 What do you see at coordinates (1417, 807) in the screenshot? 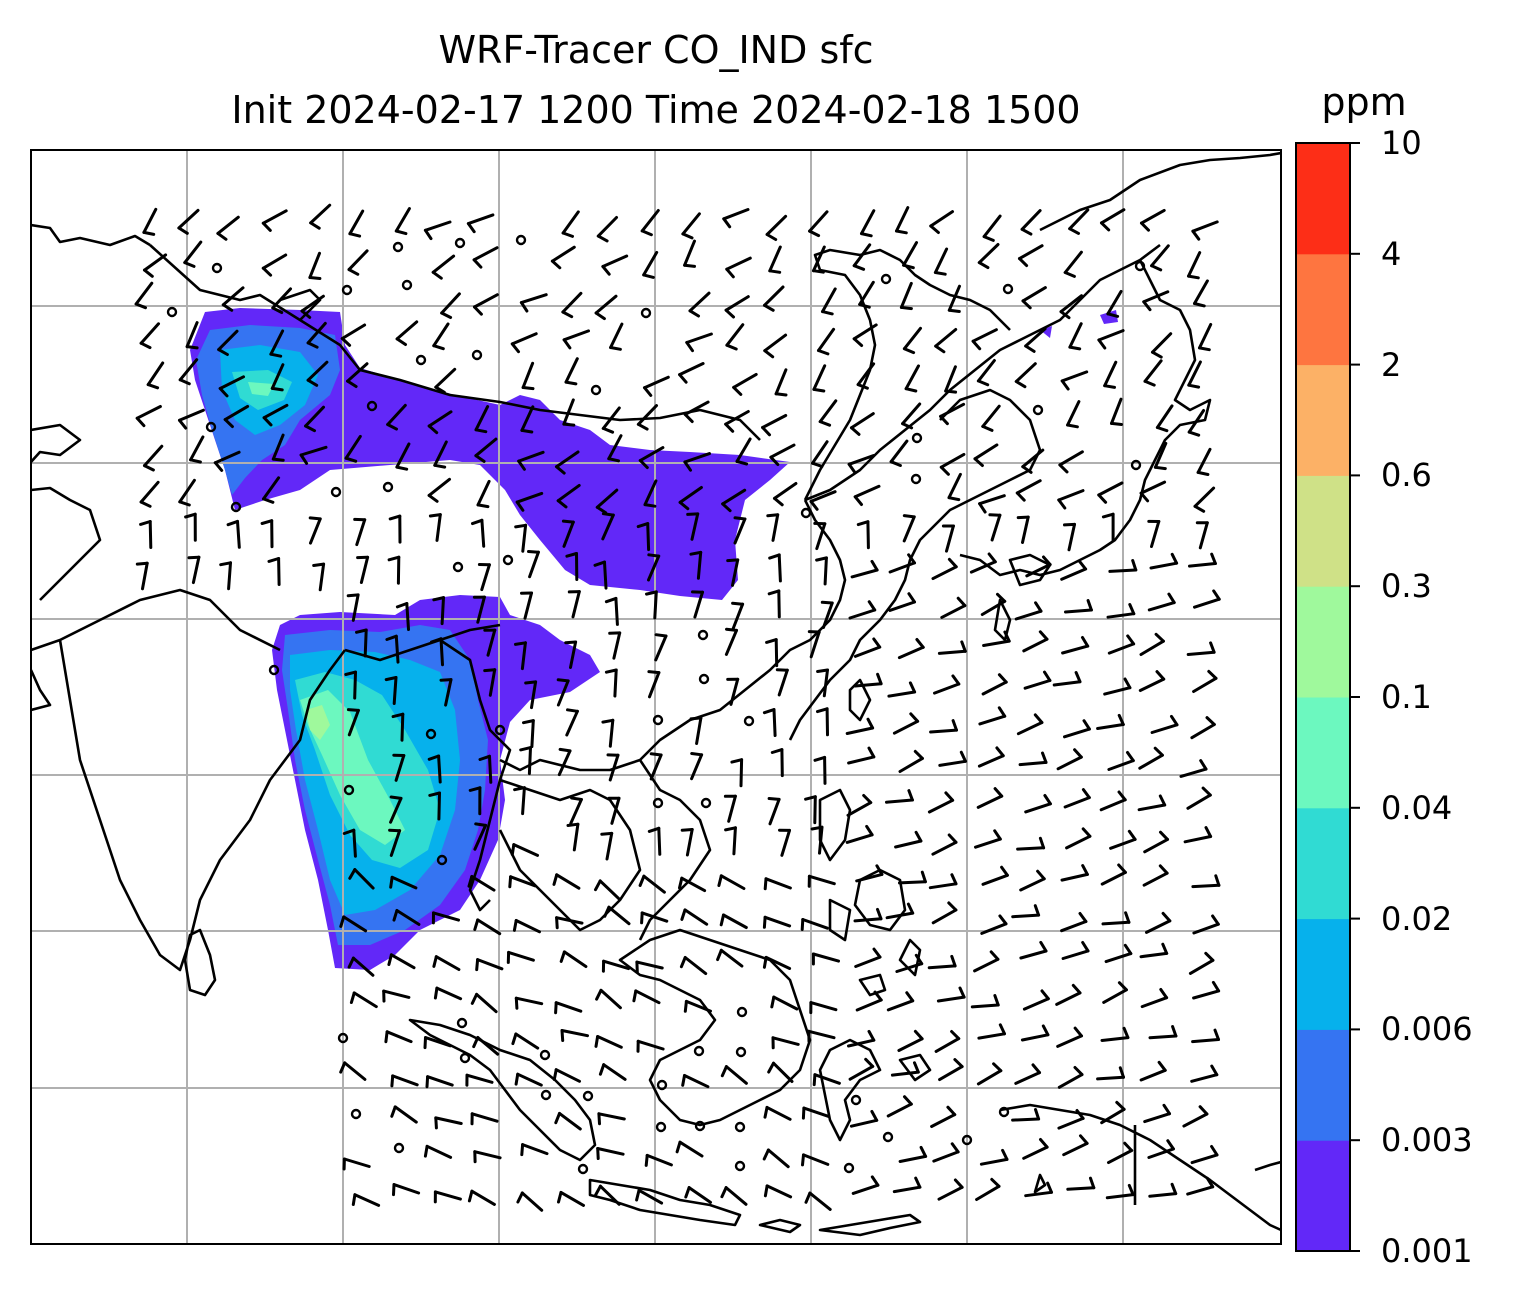
I see `colorbar-tick-label: 0.04` at bounding box center [1417, 807].